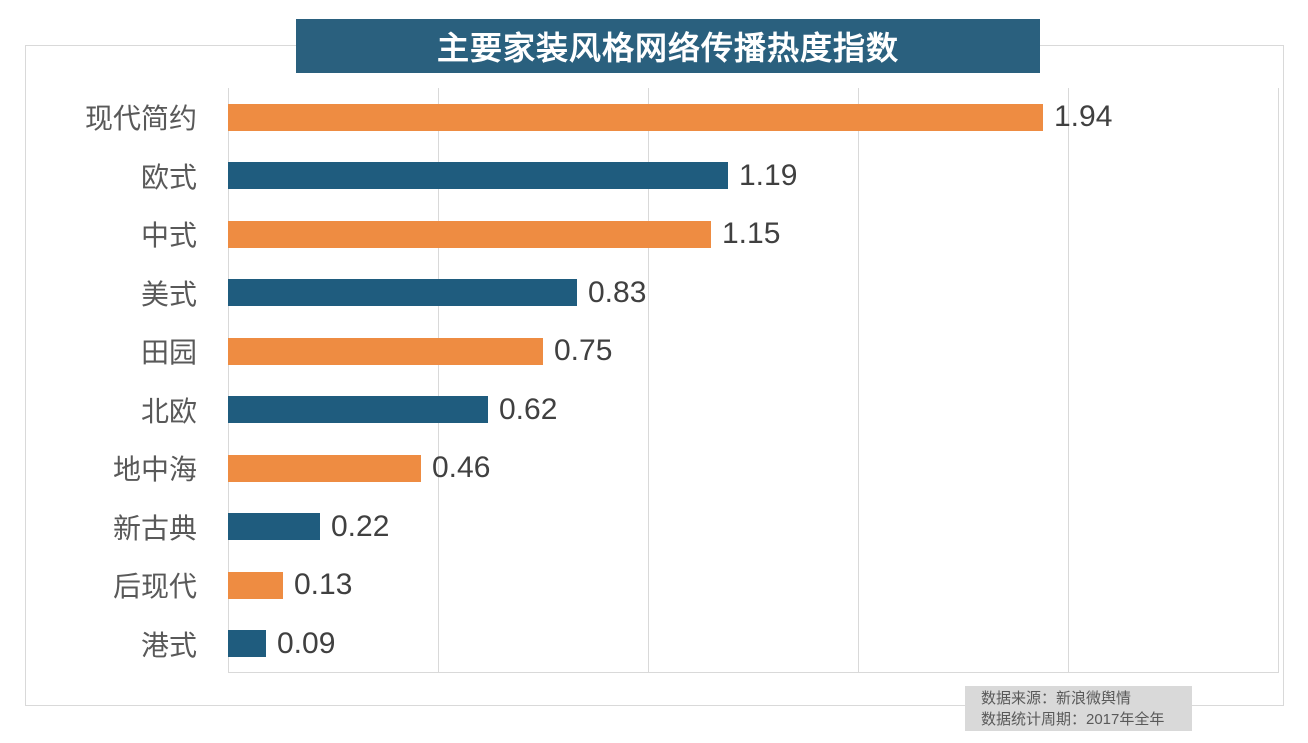  What do you see at coordinates (306, 643) in the screenshot?
I see `value-label: 0.09` at bounding box center [306, 643].